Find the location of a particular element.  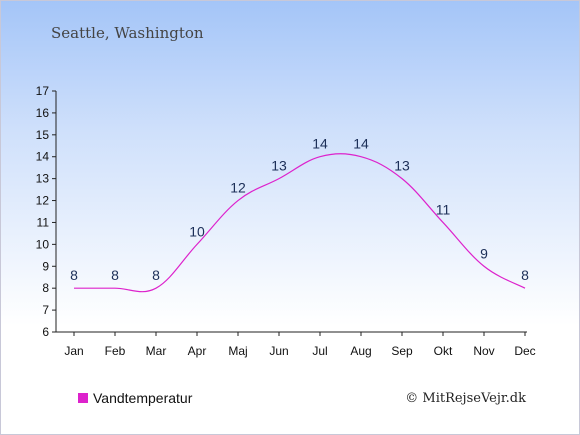

x-axis: Jan Feb Mar Apr Maj Jun Jul Aug Sep Okt Nov Dec is located at coordinates (296, 344).